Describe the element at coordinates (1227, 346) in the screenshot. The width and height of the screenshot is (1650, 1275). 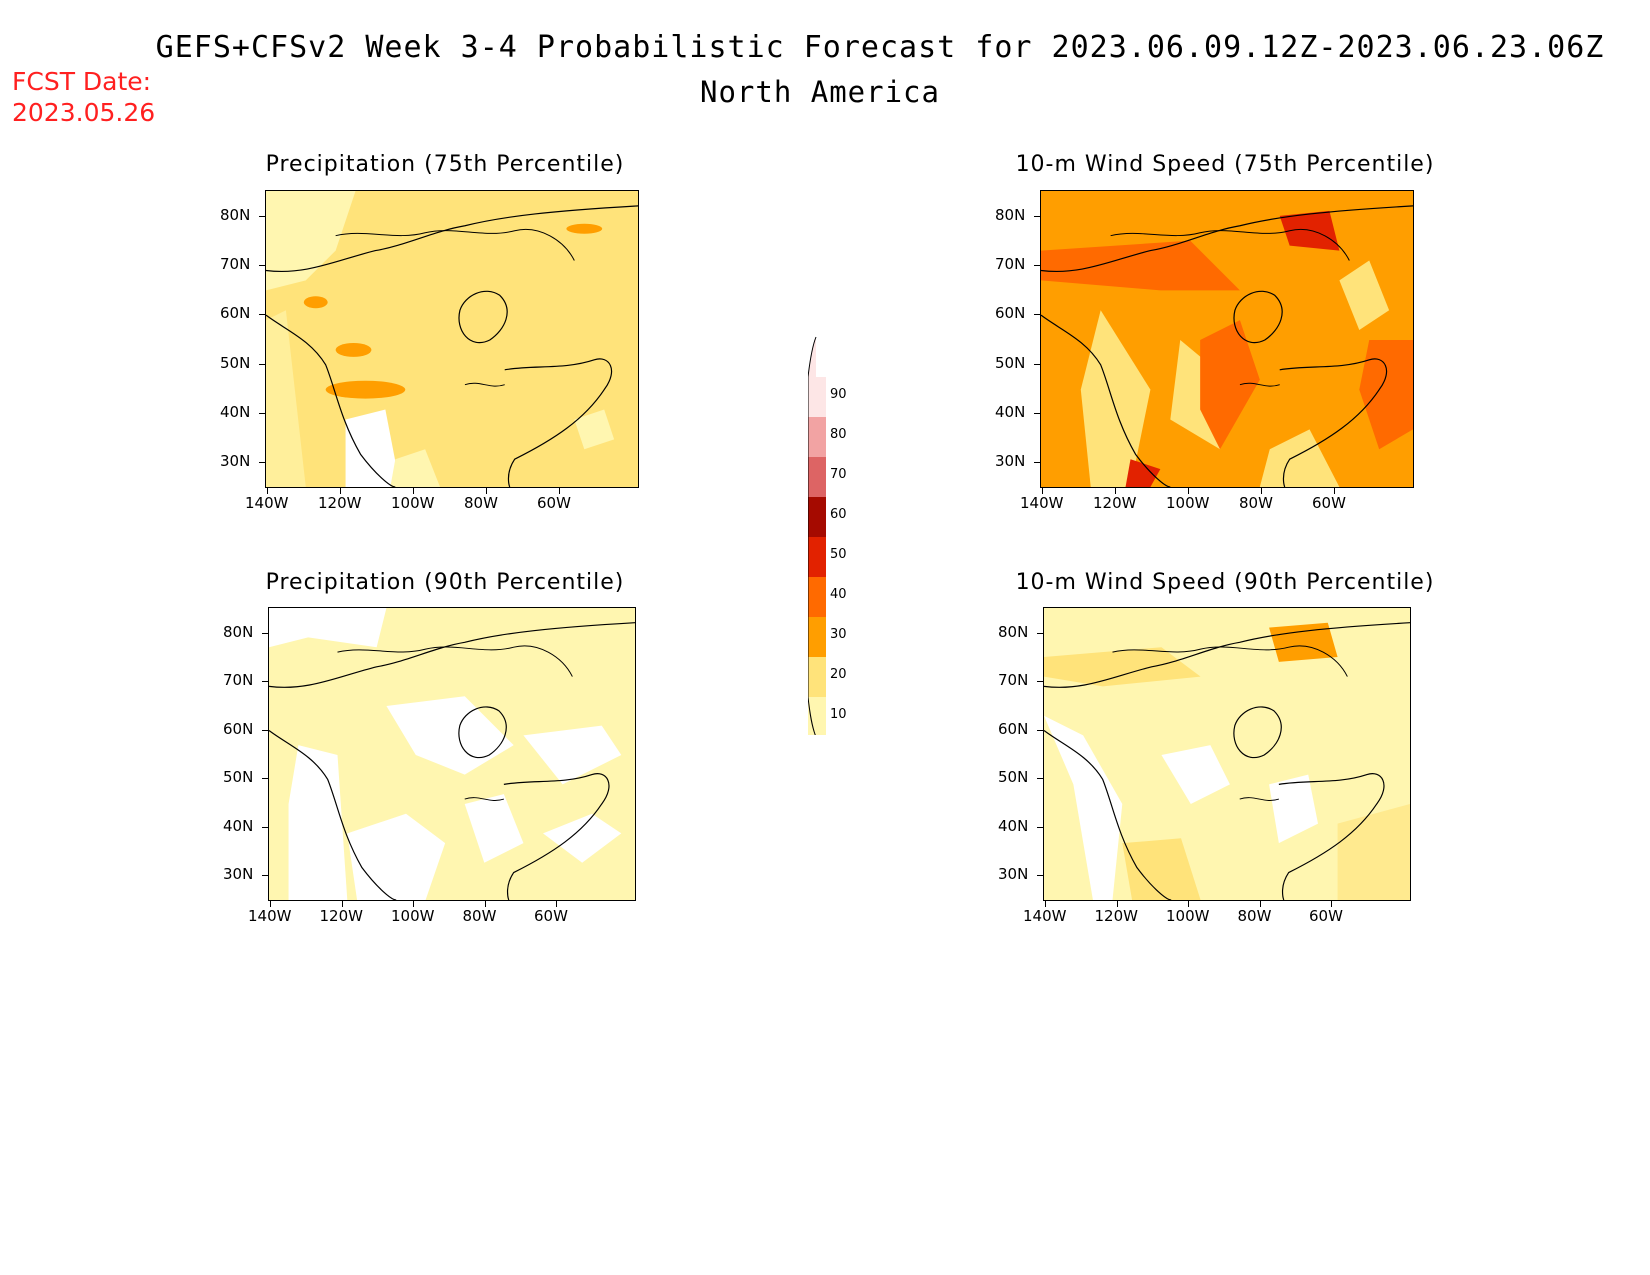
I see `coastline-wind75` at that location.